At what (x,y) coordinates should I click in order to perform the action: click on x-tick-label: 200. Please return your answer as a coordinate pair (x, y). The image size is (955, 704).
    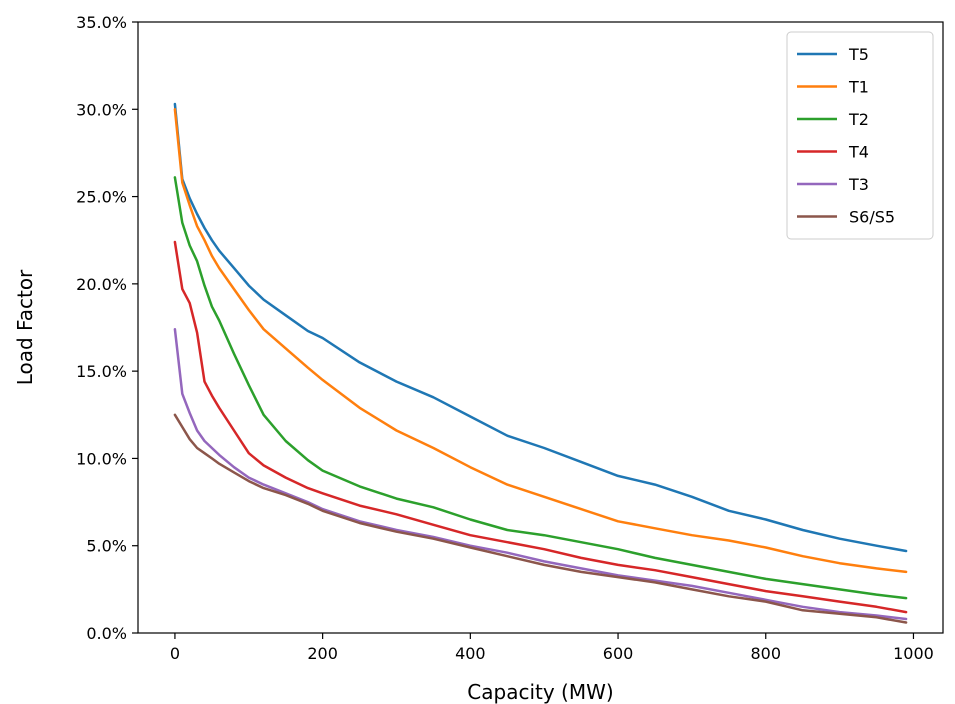
    Looking at the image, I should click on (322, 653).